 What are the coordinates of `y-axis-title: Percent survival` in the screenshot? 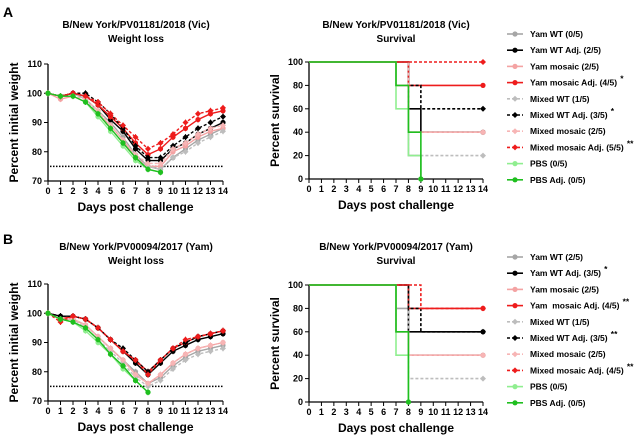 It's located at (275, 343).